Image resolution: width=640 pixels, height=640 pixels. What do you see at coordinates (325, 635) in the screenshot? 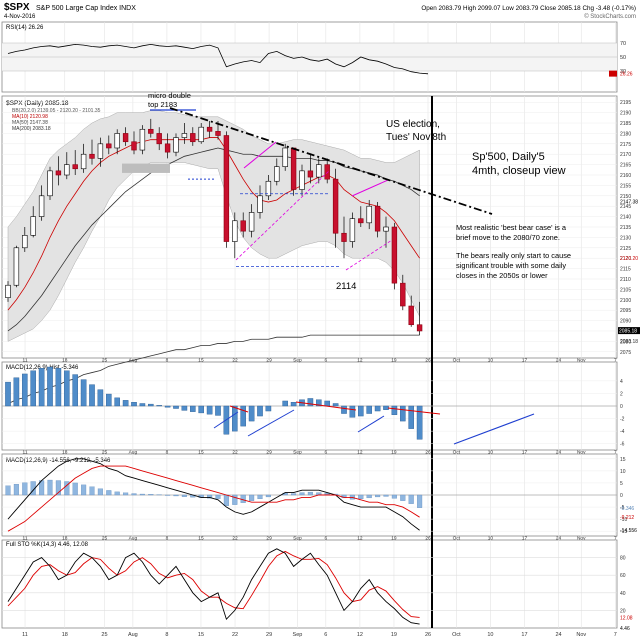
I see `x-tick-label-bottom: 6` at bounding box center [325, 635].